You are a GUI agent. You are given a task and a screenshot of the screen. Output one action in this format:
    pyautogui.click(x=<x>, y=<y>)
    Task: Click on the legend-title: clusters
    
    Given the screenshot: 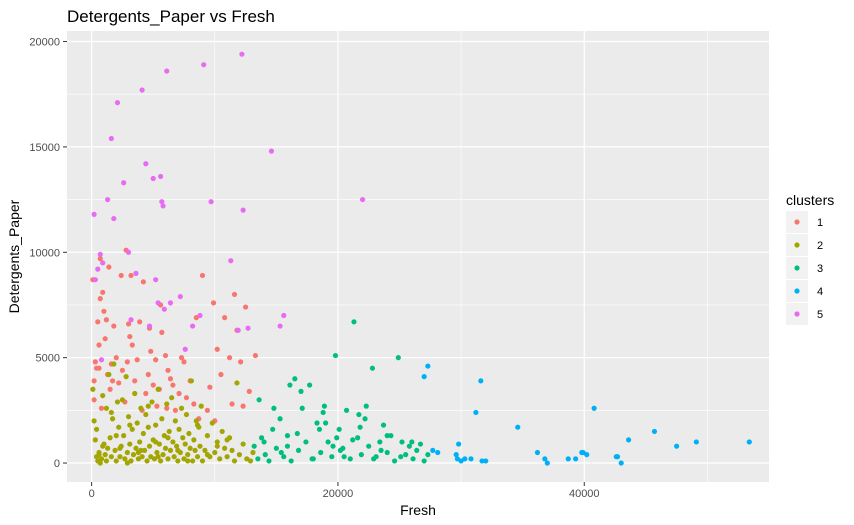 What is the action you would take?
    pyautogui.click(x=810, y=200)
    